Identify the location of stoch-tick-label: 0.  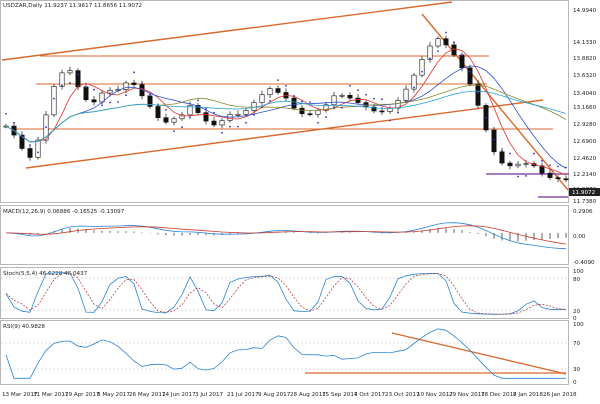
(575, 319).